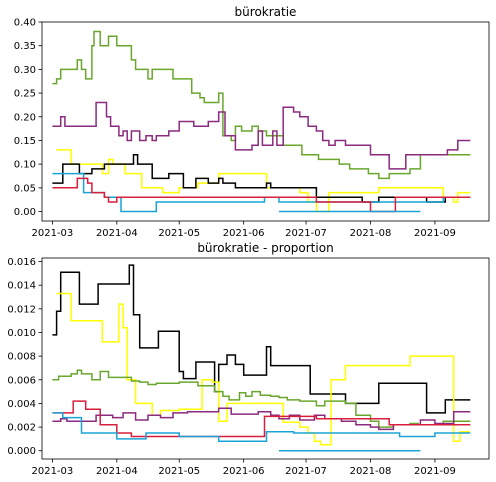  I want to click on y-tick-label-0-4: 0.20, so click(25, 117).